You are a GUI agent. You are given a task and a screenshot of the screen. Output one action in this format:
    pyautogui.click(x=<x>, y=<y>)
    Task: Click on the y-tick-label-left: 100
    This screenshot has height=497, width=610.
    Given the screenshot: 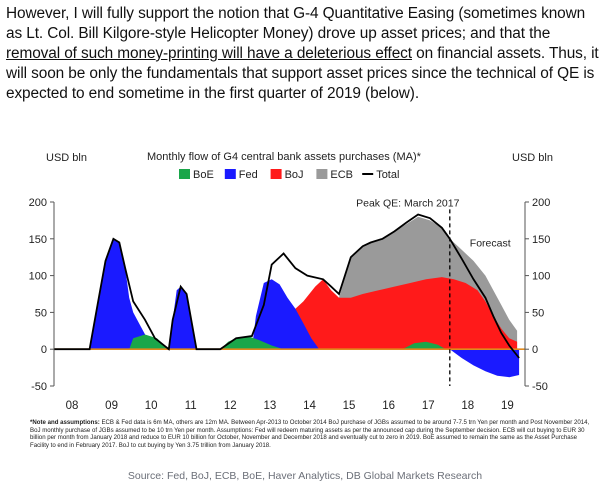 What is the action you would take?
    pyautogui.click(x=38, y=277)
    